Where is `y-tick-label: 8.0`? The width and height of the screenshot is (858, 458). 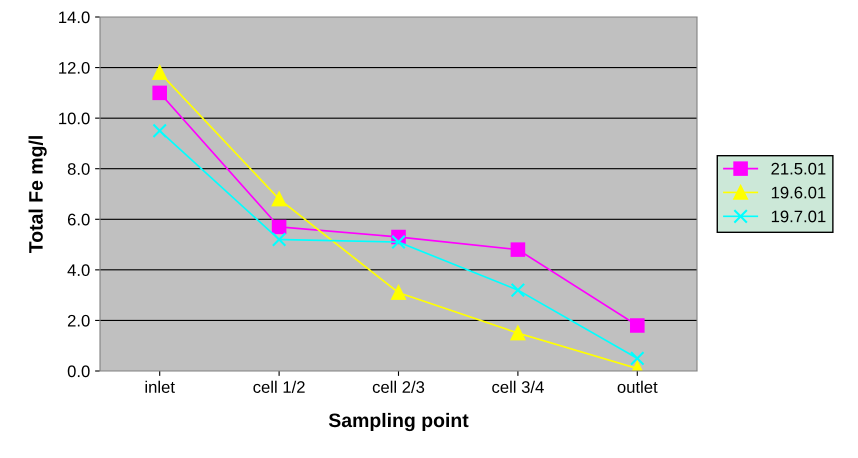 y-tick-label: 8.0 is located at coordinates (79, 169).